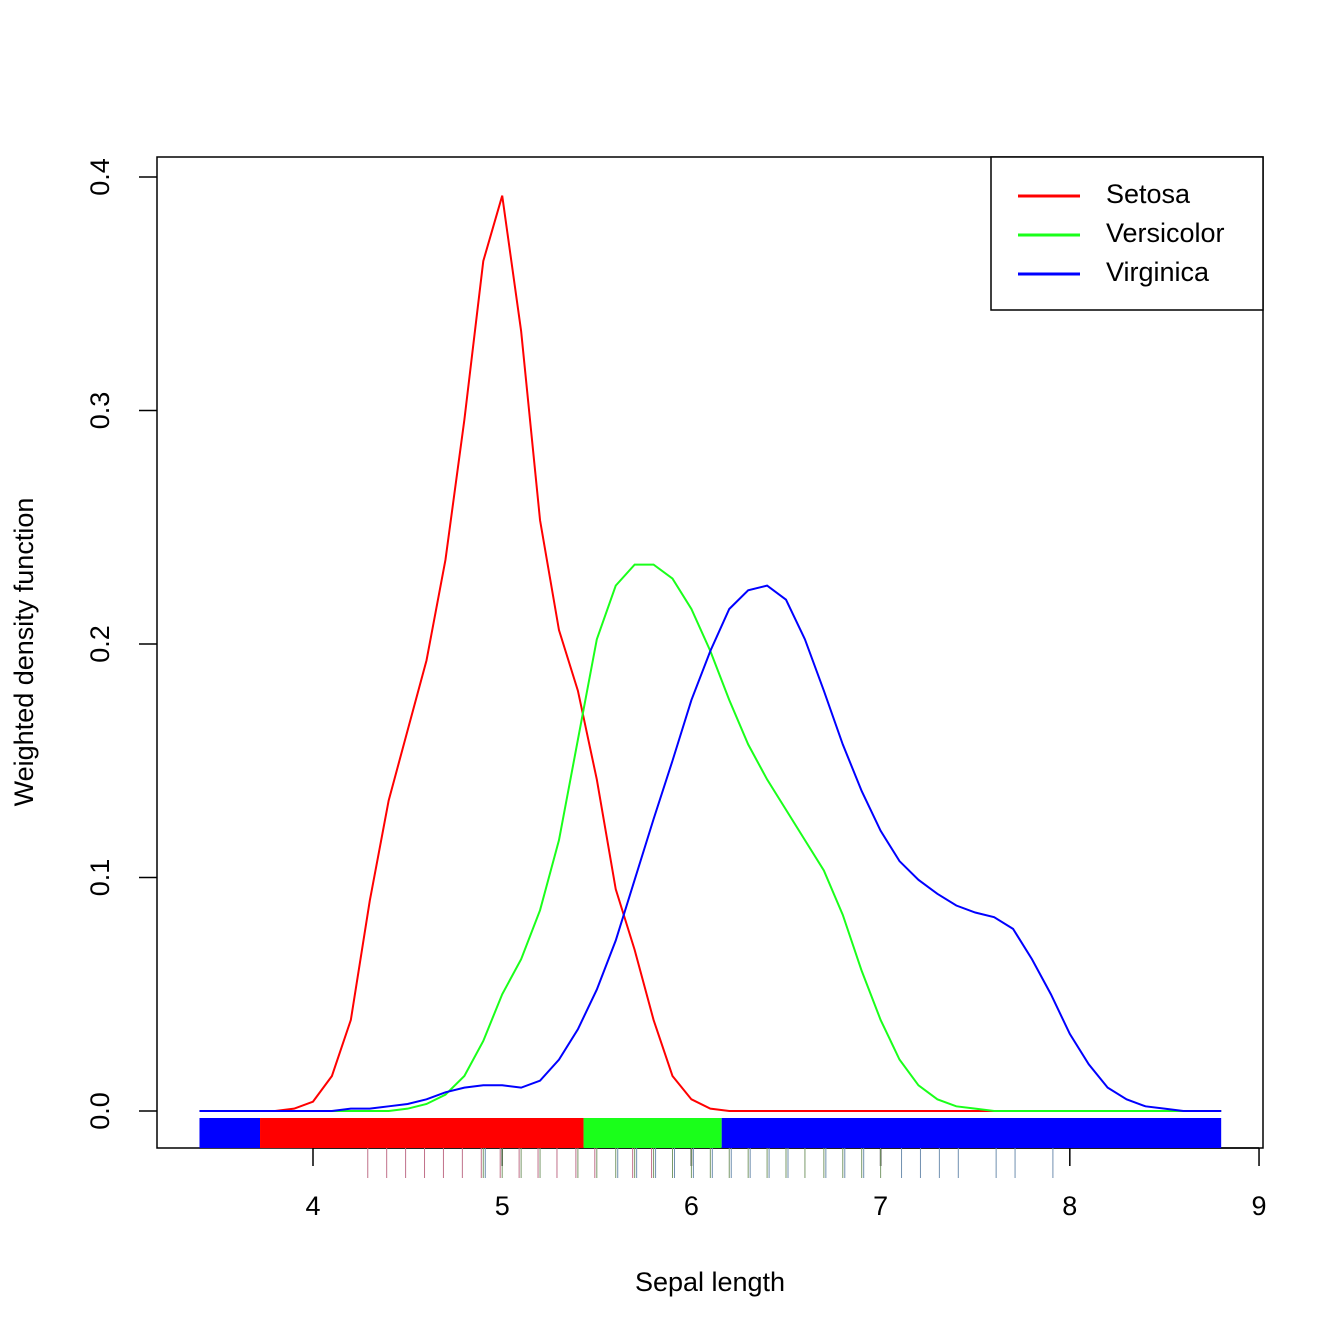 This screenshot has height=1344, width=1344. I want to click on y-tick-label: 0.0, so click(100, 1111).